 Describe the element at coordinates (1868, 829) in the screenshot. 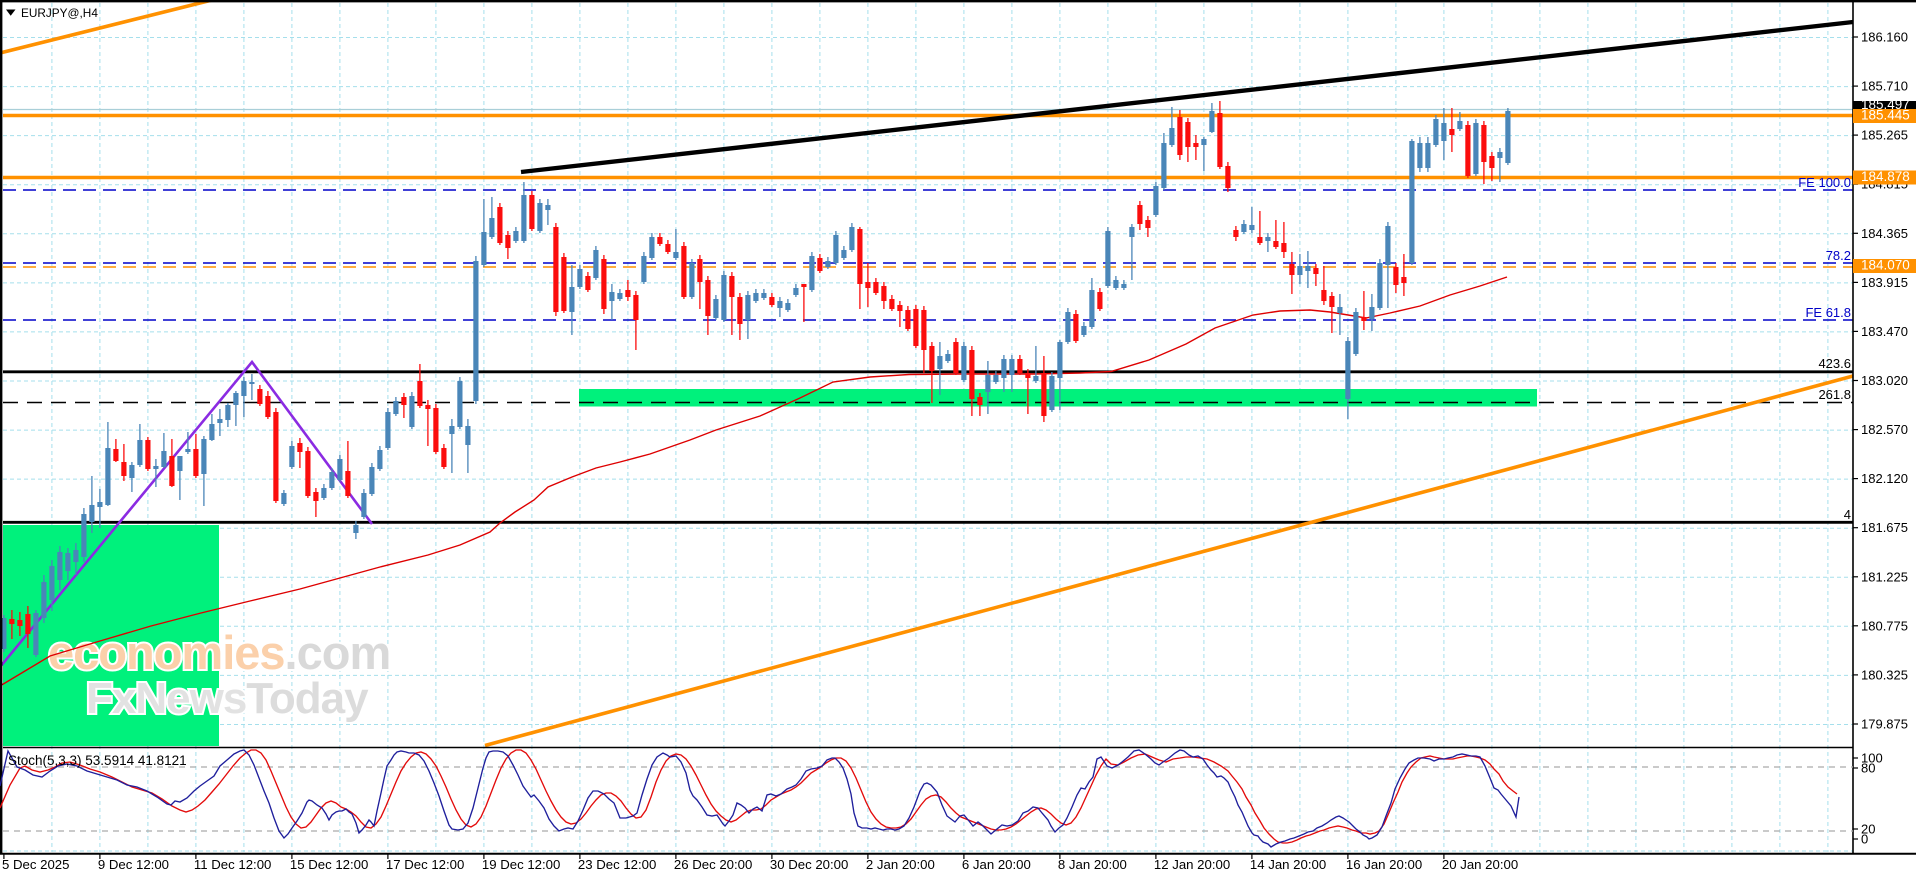

I see `svg-text: 20` at that location.